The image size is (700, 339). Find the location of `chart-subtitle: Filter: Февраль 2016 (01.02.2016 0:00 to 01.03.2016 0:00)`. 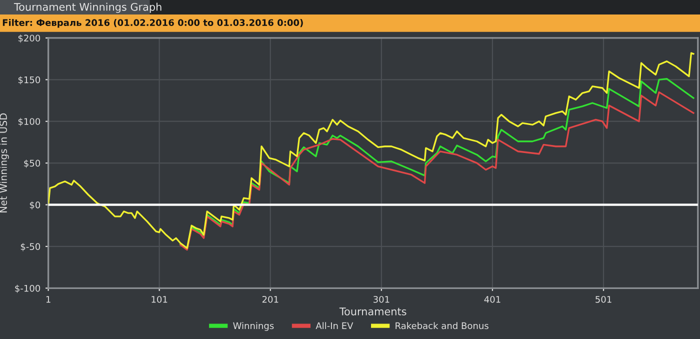

chart-subtitle: Filter: Февраль 2016 (01.02.2016 0:00 to 01.03.2016 0:00) is located at coordinates (152, 23).